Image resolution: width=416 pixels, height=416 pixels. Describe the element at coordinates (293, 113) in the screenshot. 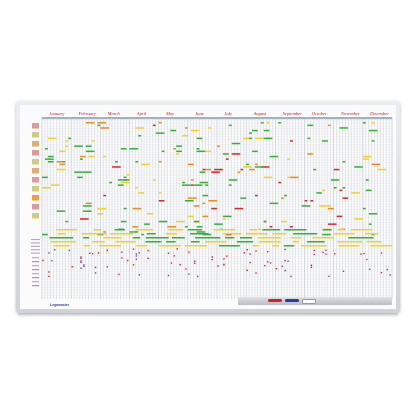

I see `month-label: September` at that location.